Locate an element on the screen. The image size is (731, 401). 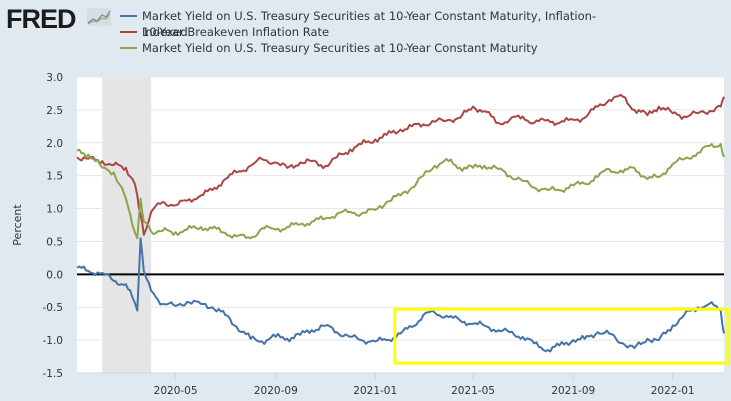
legend-label: 10-Year Breakeven Inflation Rate is located at coordinates (236, 32).